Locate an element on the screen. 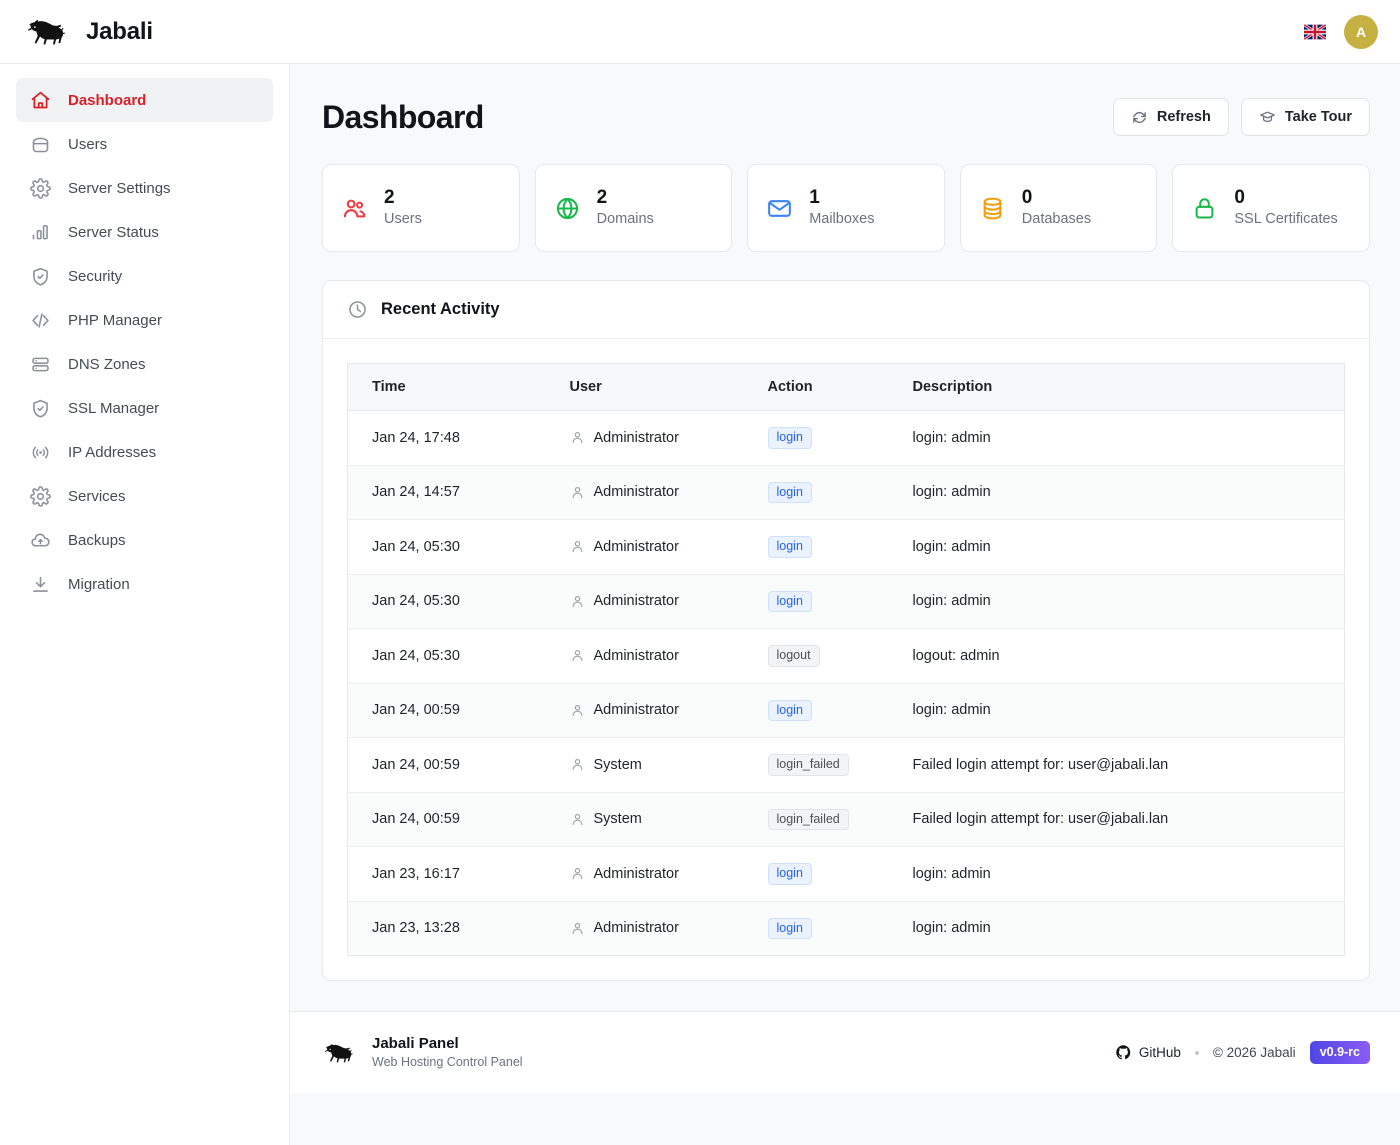 This screenshot has width=1400, height=1145. column-header-description: Description is located at coordinates (1116, 387).